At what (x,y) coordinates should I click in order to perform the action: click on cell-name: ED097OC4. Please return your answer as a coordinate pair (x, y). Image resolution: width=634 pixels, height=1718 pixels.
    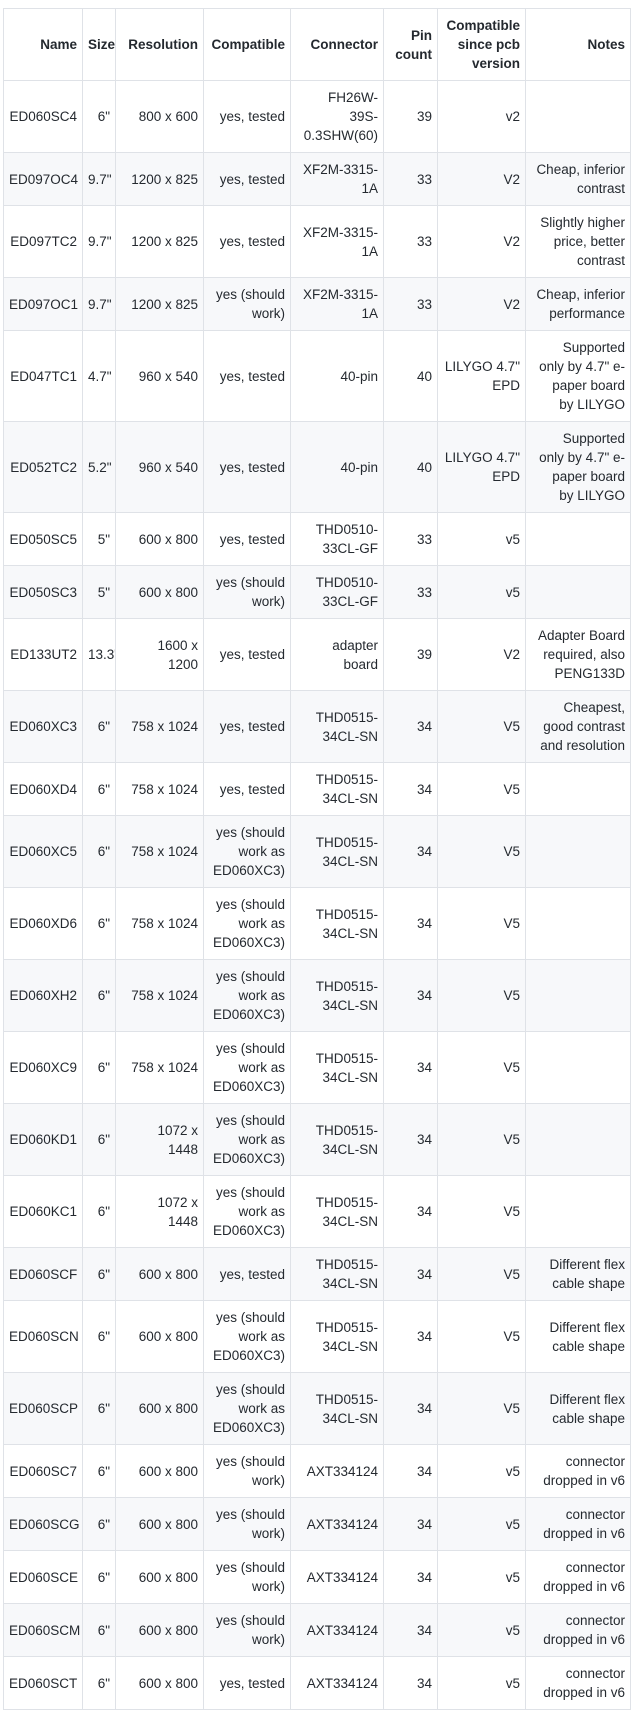
    Looking at the image, I should click on (43, 179).